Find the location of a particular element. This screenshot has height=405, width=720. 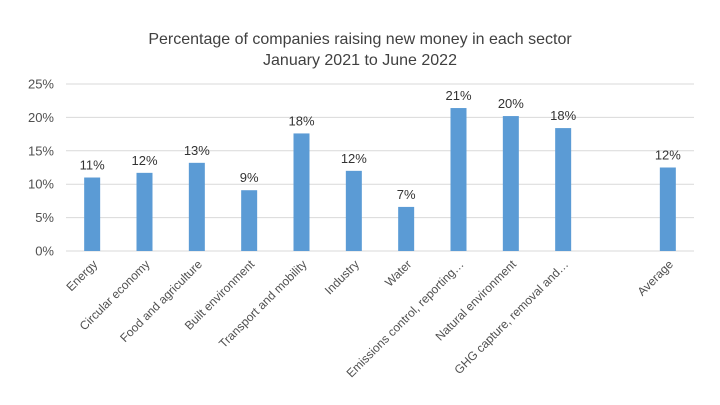

data-label: 21% is located at coordinates (458, 95).